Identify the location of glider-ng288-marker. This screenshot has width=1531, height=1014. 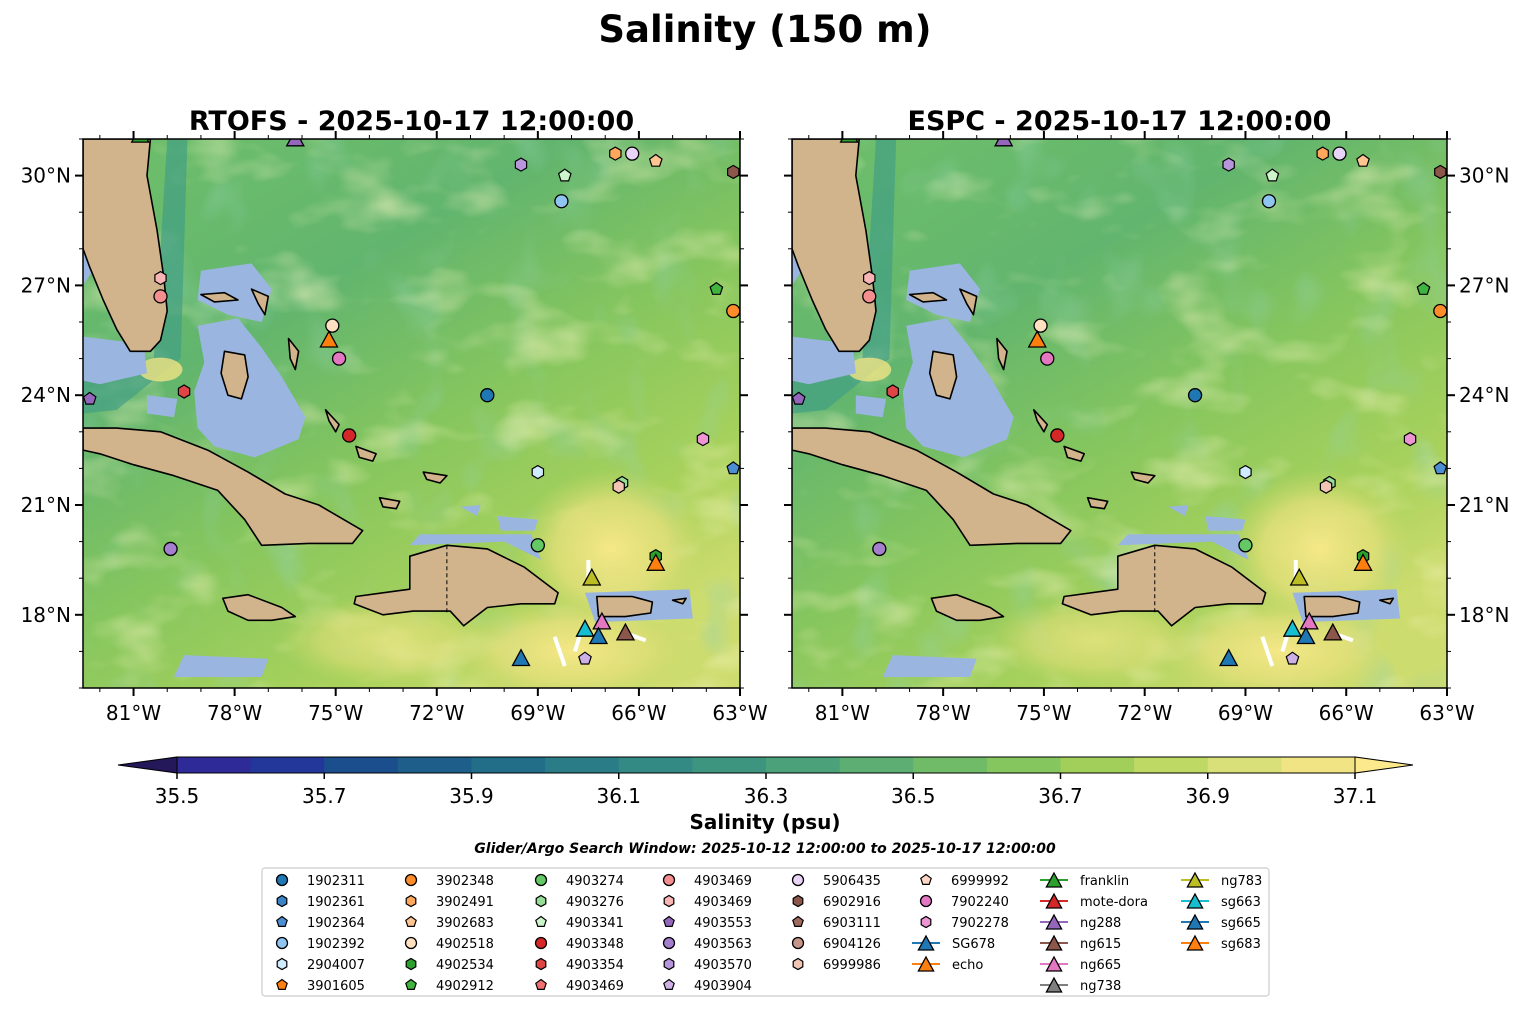
(295, 143).